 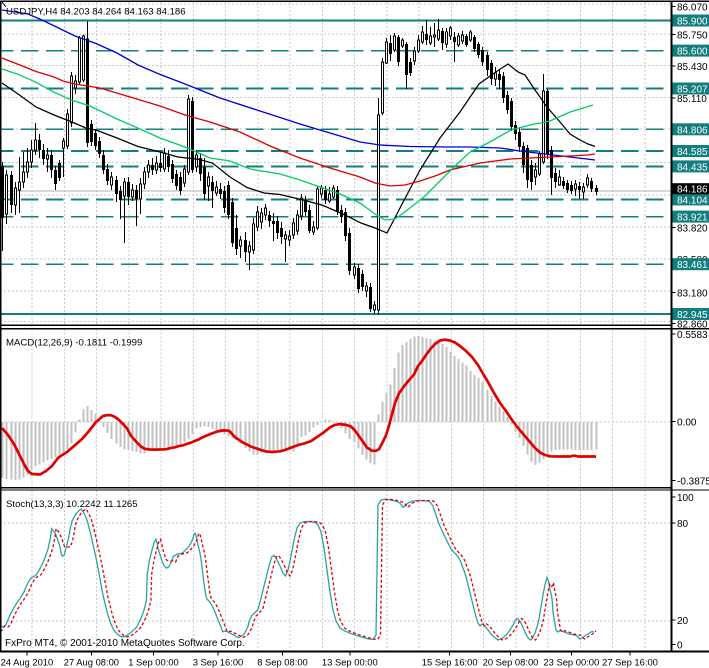 What do you see at coordinates (692, 90) in the screenshot?
I see `svg-text: 85.207` at bounding box center [692, 90].